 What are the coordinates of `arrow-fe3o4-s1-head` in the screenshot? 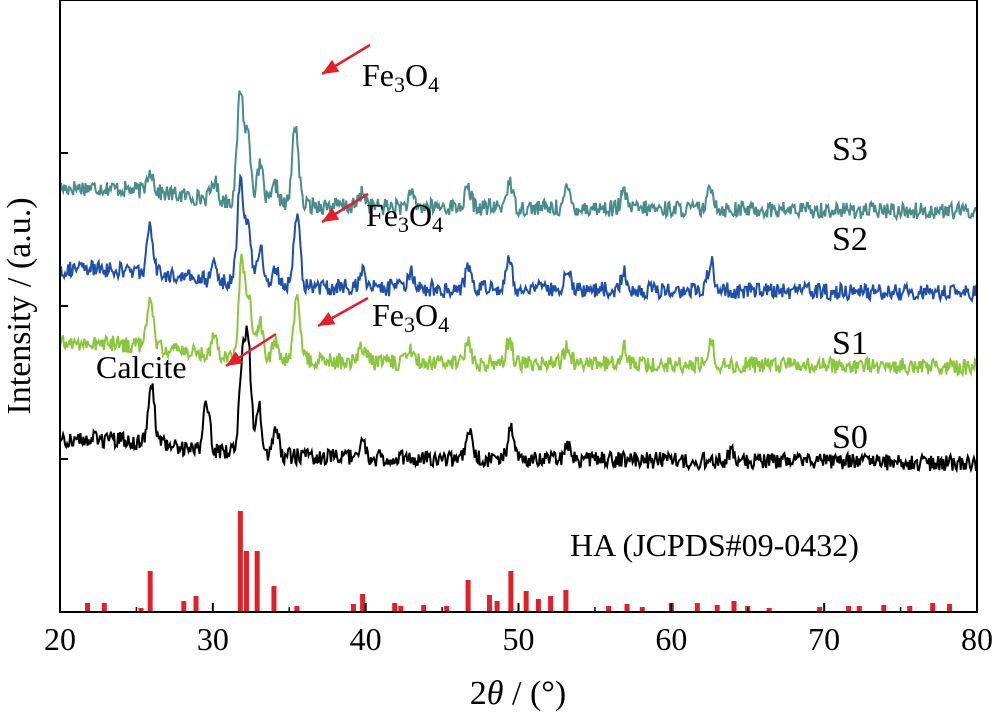 It's located at (327, 319).